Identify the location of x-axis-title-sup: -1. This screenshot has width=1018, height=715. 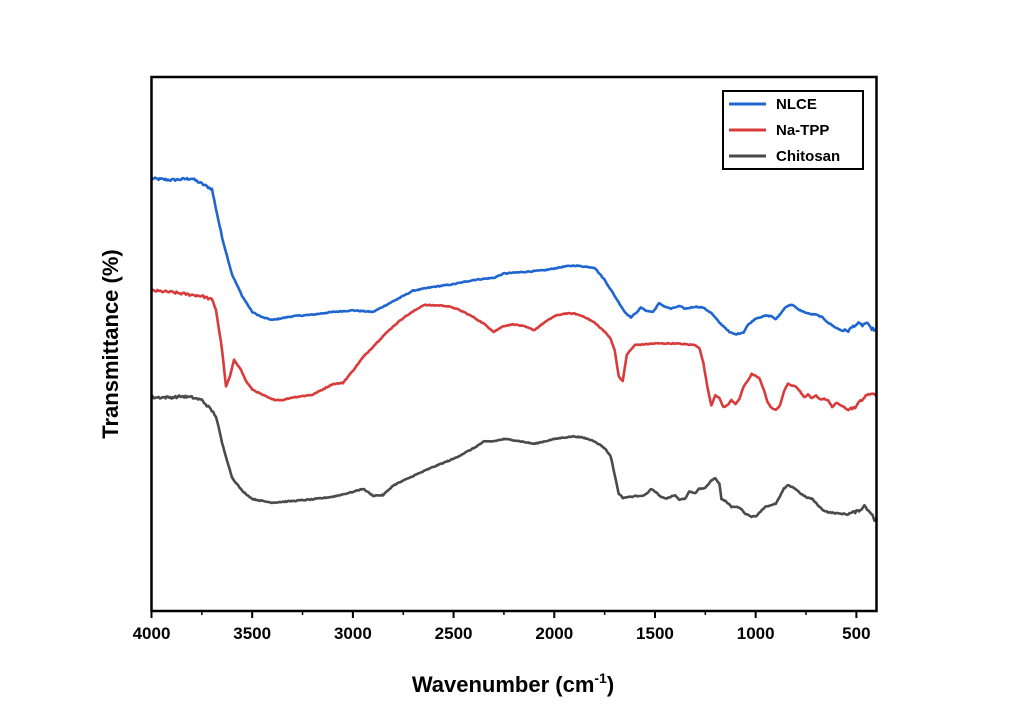
(600, 678).